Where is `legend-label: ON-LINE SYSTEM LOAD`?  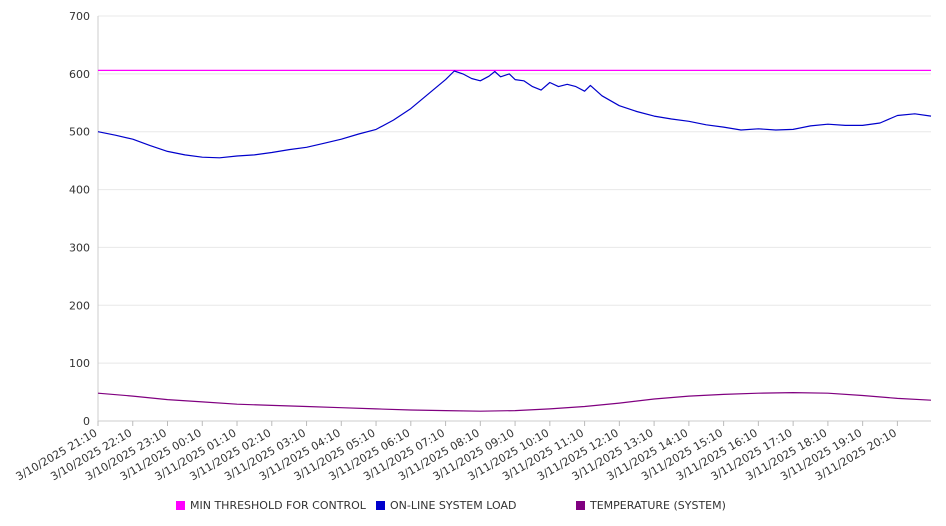
legend-label: ON-LINE SYSTEM LOAD is located at coordinates (453, 505).